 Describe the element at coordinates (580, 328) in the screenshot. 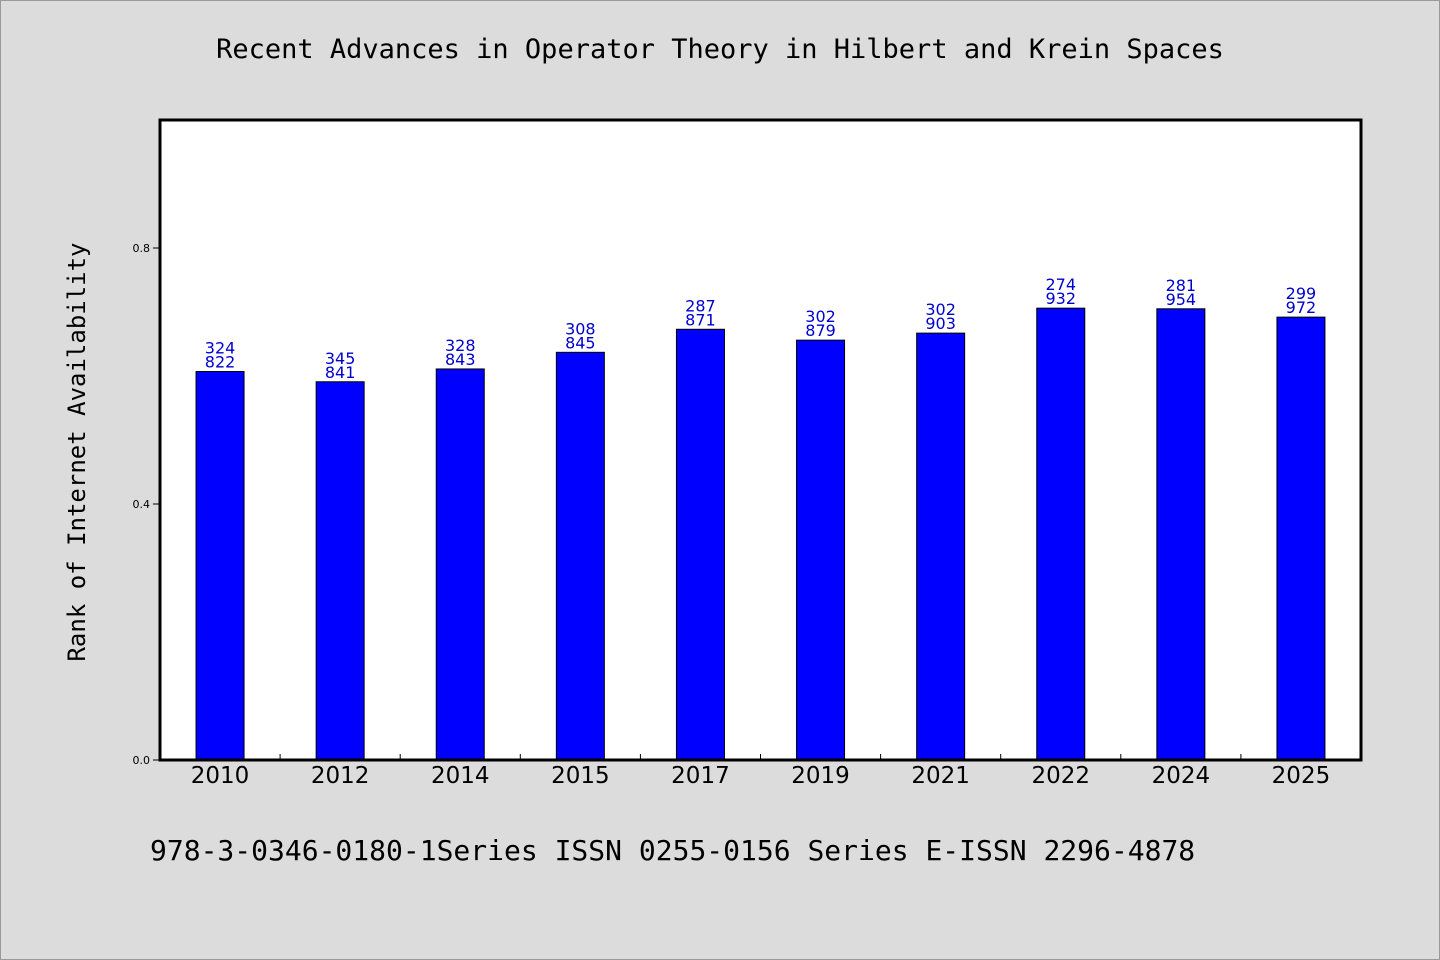

I see `data-label: 308` at that location.